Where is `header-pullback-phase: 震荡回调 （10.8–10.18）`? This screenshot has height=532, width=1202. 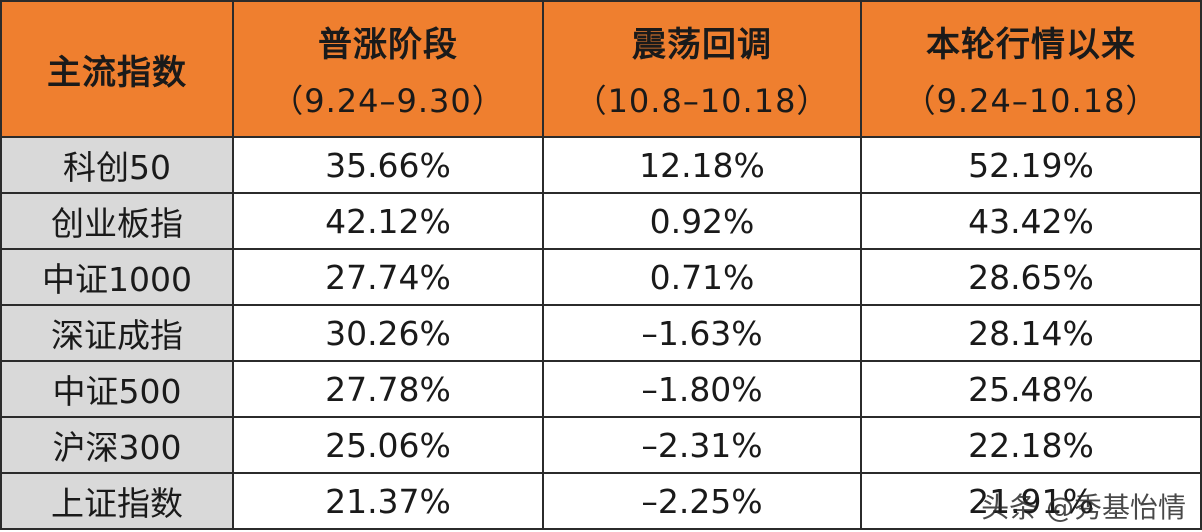
header-pullback-phase: 震荡回调 （10.8–10.18） is located at coordinates (702, 69).